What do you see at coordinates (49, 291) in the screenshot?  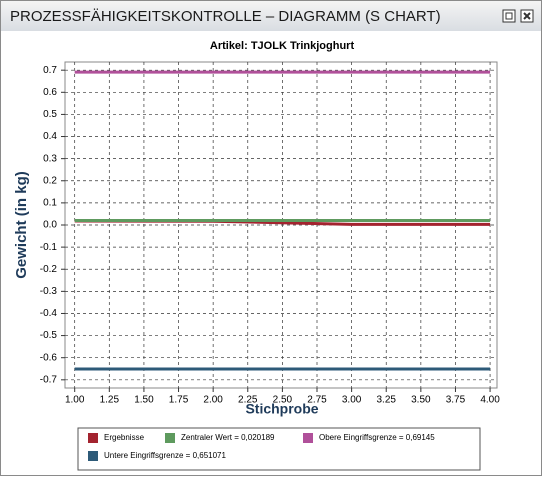 I see `y-tick-label: -0.3` at bounding box center [49, 291].